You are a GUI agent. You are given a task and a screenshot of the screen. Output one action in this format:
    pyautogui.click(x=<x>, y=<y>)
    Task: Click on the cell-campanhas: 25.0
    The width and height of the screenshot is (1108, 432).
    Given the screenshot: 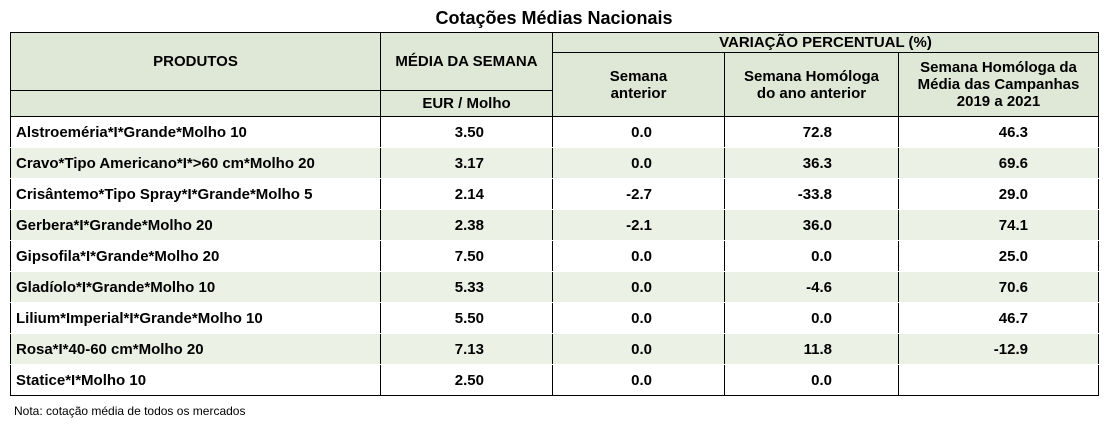 What is the action you would take?
    pyautogui.click(x=998, y=256)
    